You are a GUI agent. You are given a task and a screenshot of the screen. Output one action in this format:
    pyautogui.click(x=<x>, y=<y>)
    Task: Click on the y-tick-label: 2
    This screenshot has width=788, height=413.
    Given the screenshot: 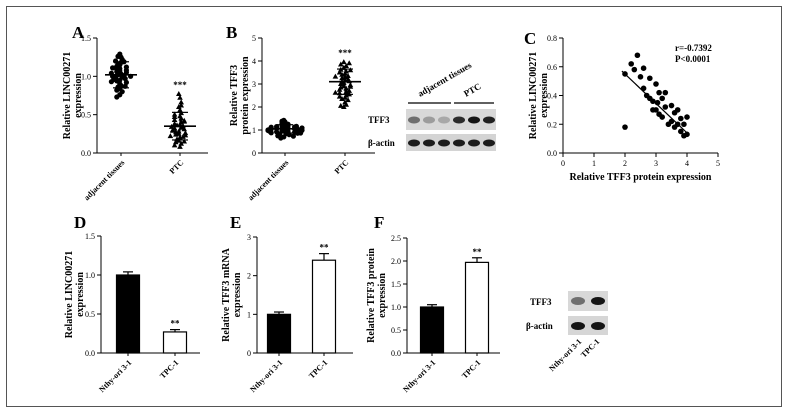 What is the action you would take?
    pyautogui.click(x=254, y=107)
    